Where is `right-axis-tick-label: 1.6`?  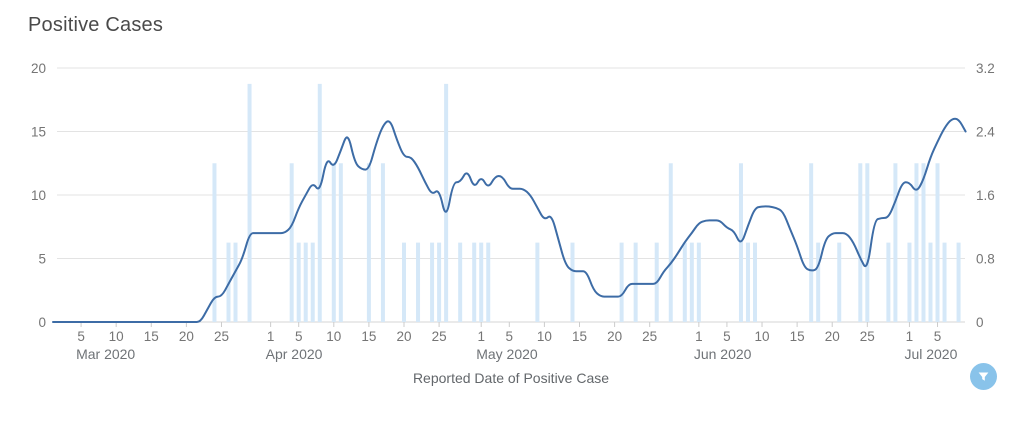
right-axis-tick-label: 1.6 is located at coordinates (985, 195).